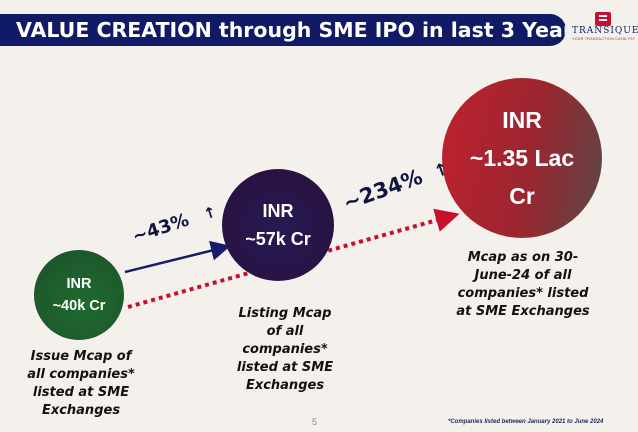 The width and height of the screenshot is (638, 432). I want to click on current-mcap-value: ~1.35 Lac, so click(522, 158).